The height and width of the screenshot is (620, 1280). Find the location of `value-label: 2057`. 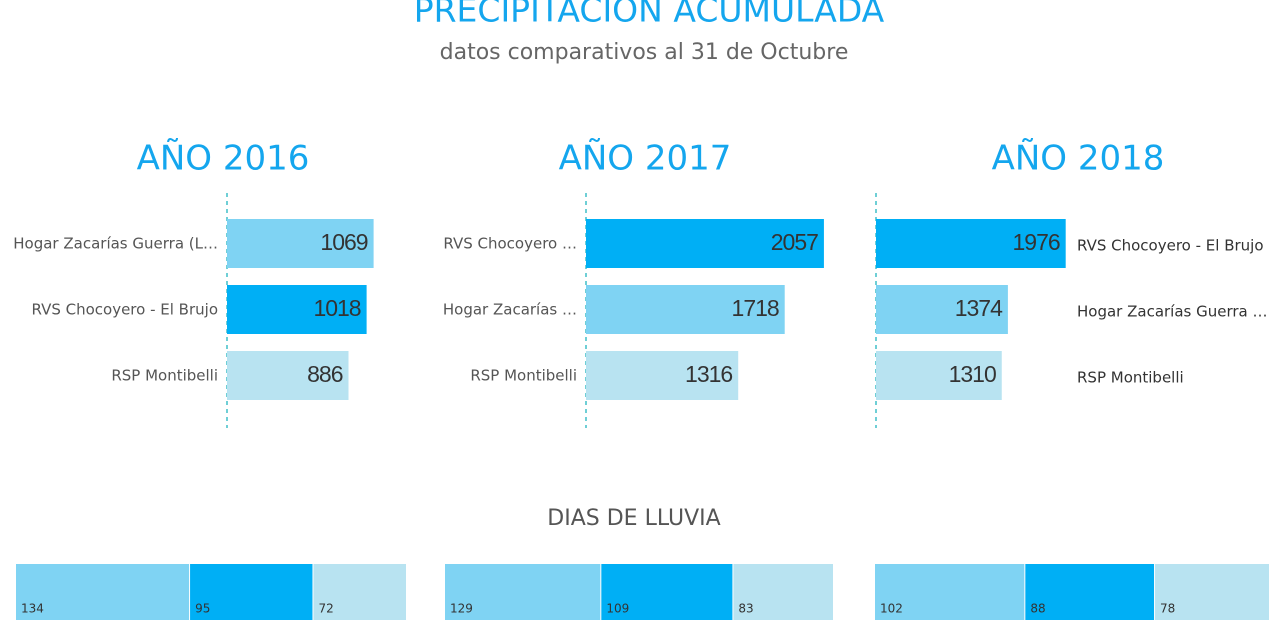

value-label: 2057 is located at coordinates (794, 242).